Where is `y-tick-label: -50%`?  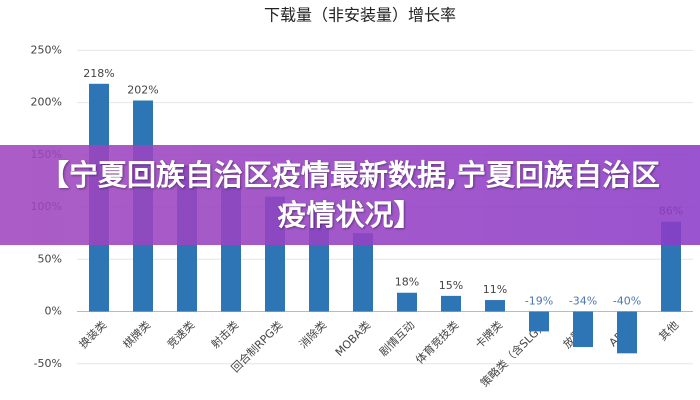
y-tick-label: -50% is located at coordinates (48, 363).